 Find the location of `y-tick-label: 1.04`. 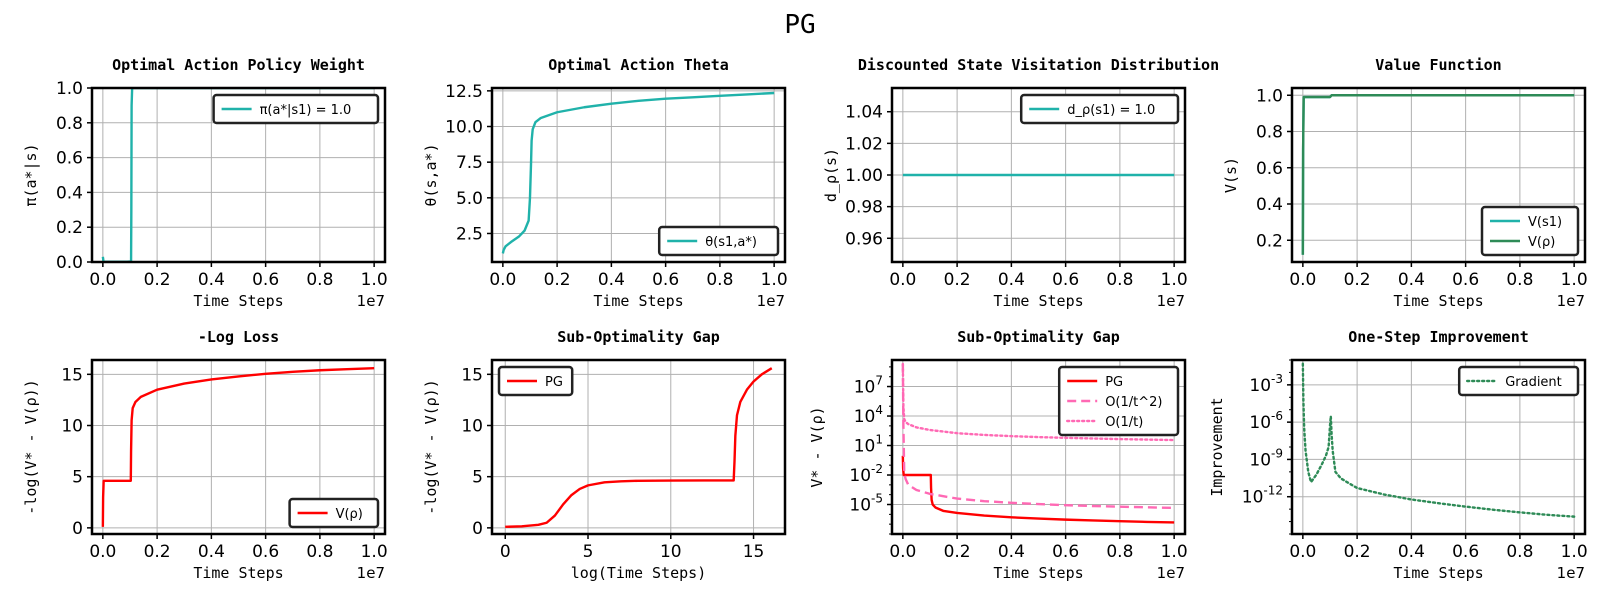

y-tick-label: 1.04 is located at coordinates (864, 113).